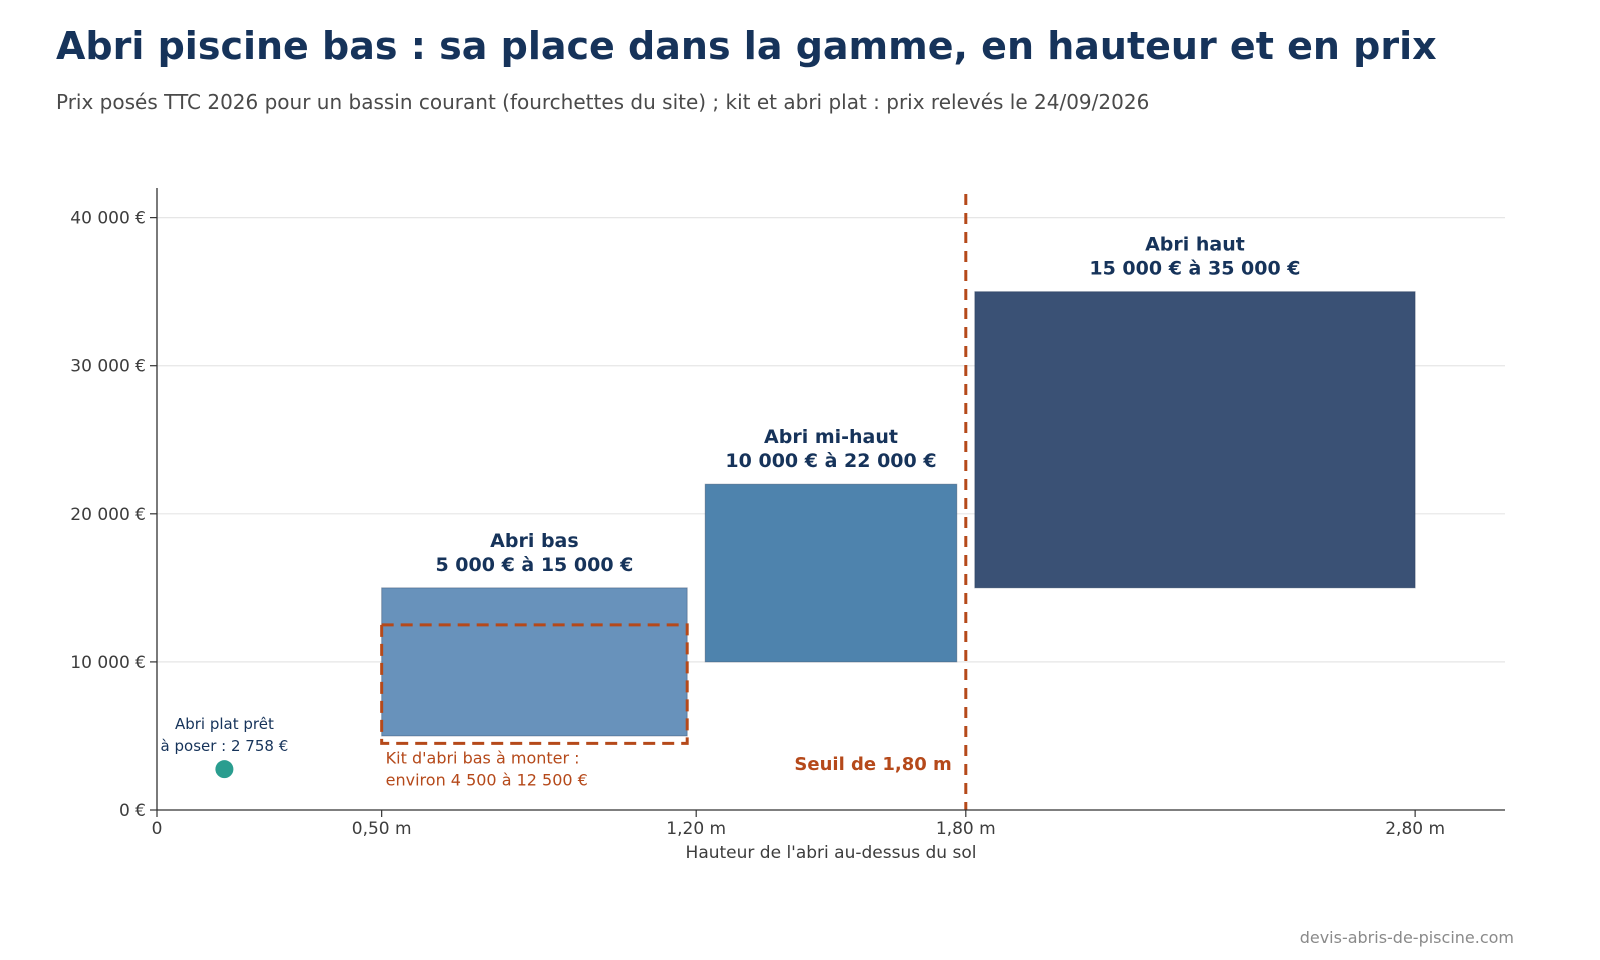 The height and width of the screenshot is (960, 1600). Describe the element at coordinates (108, 515) in the screenshot. I see `y-tick-label: 20 000 €` at that location.